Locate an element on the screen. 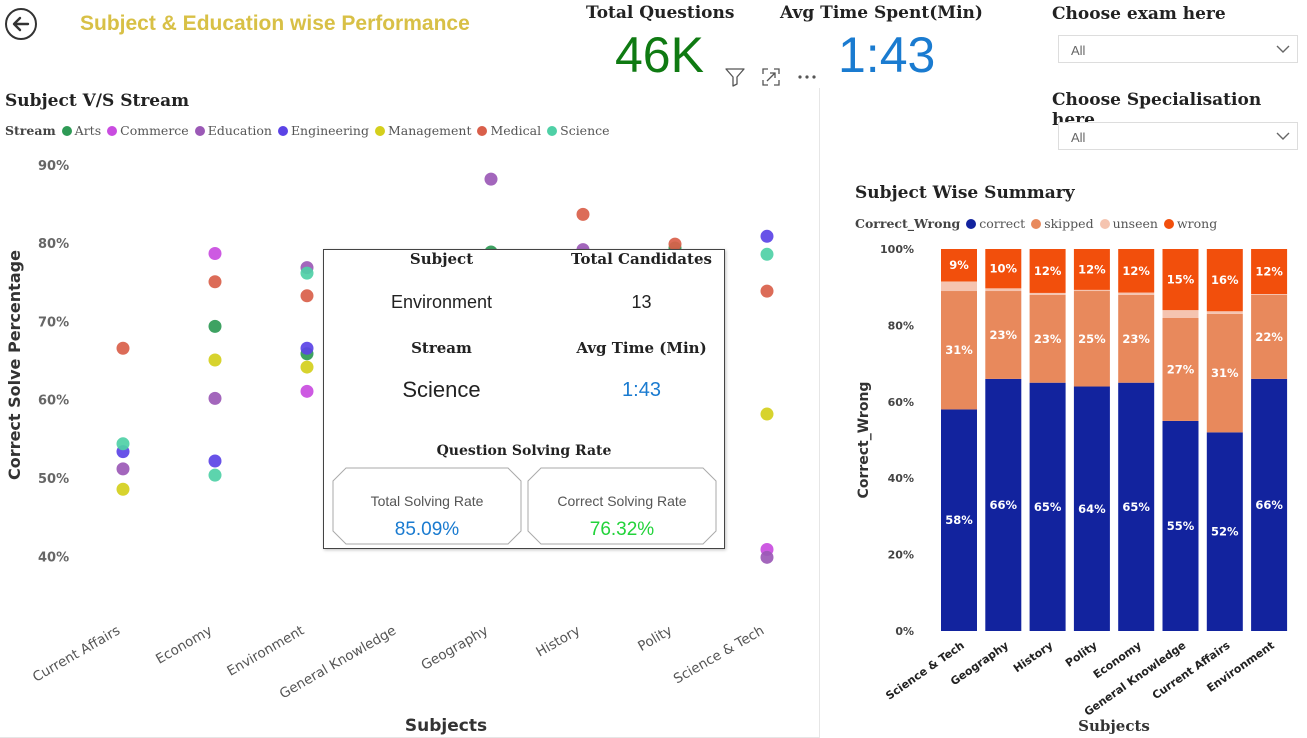 This screenshot has height=738, width=1307. y-tick-label: 90% is located at coordinates (53, 166).